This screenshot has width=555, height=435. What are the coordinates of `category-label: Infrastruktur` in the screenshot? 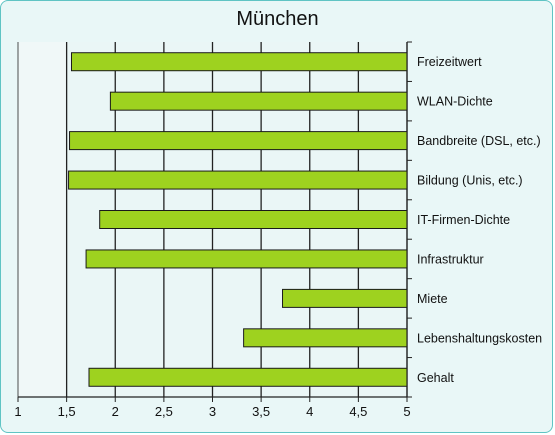 It's located at (450, 259).